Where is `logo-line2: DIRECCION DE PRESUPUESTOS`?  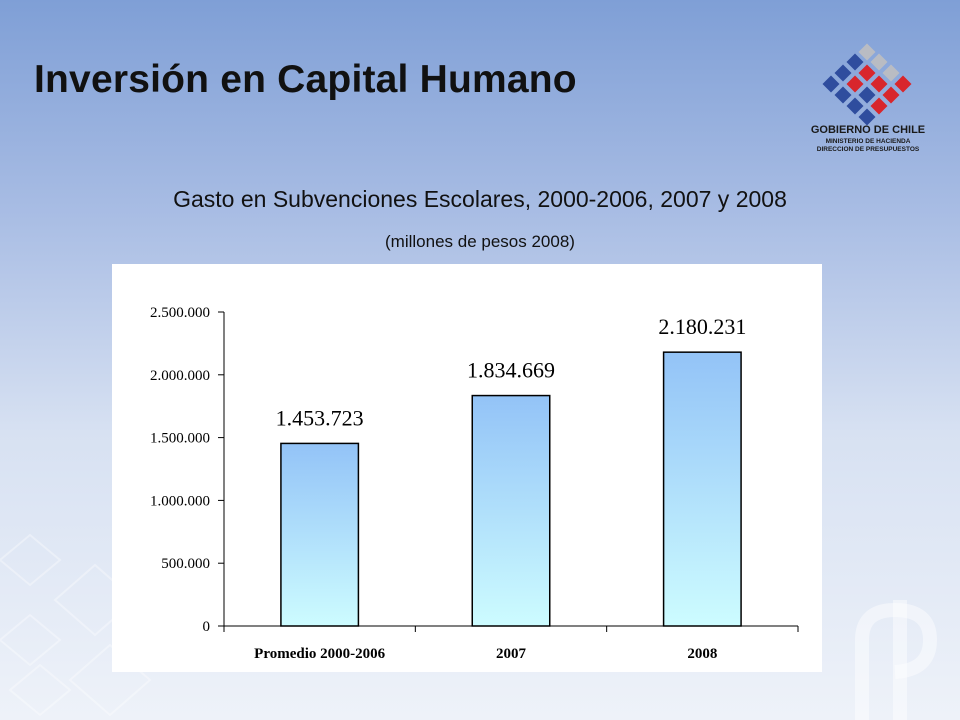 logo-line2: DIRECCION DE PRESUPUESTOS is located at coordinates (868, 149).